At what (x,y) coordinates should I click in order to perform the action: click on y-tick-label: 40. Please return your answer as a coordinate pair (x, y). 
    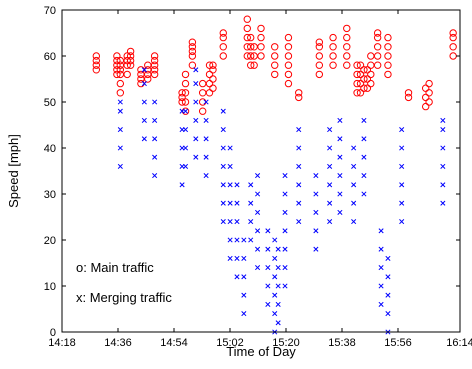
    Looking at the image, I should click on (50, 149).